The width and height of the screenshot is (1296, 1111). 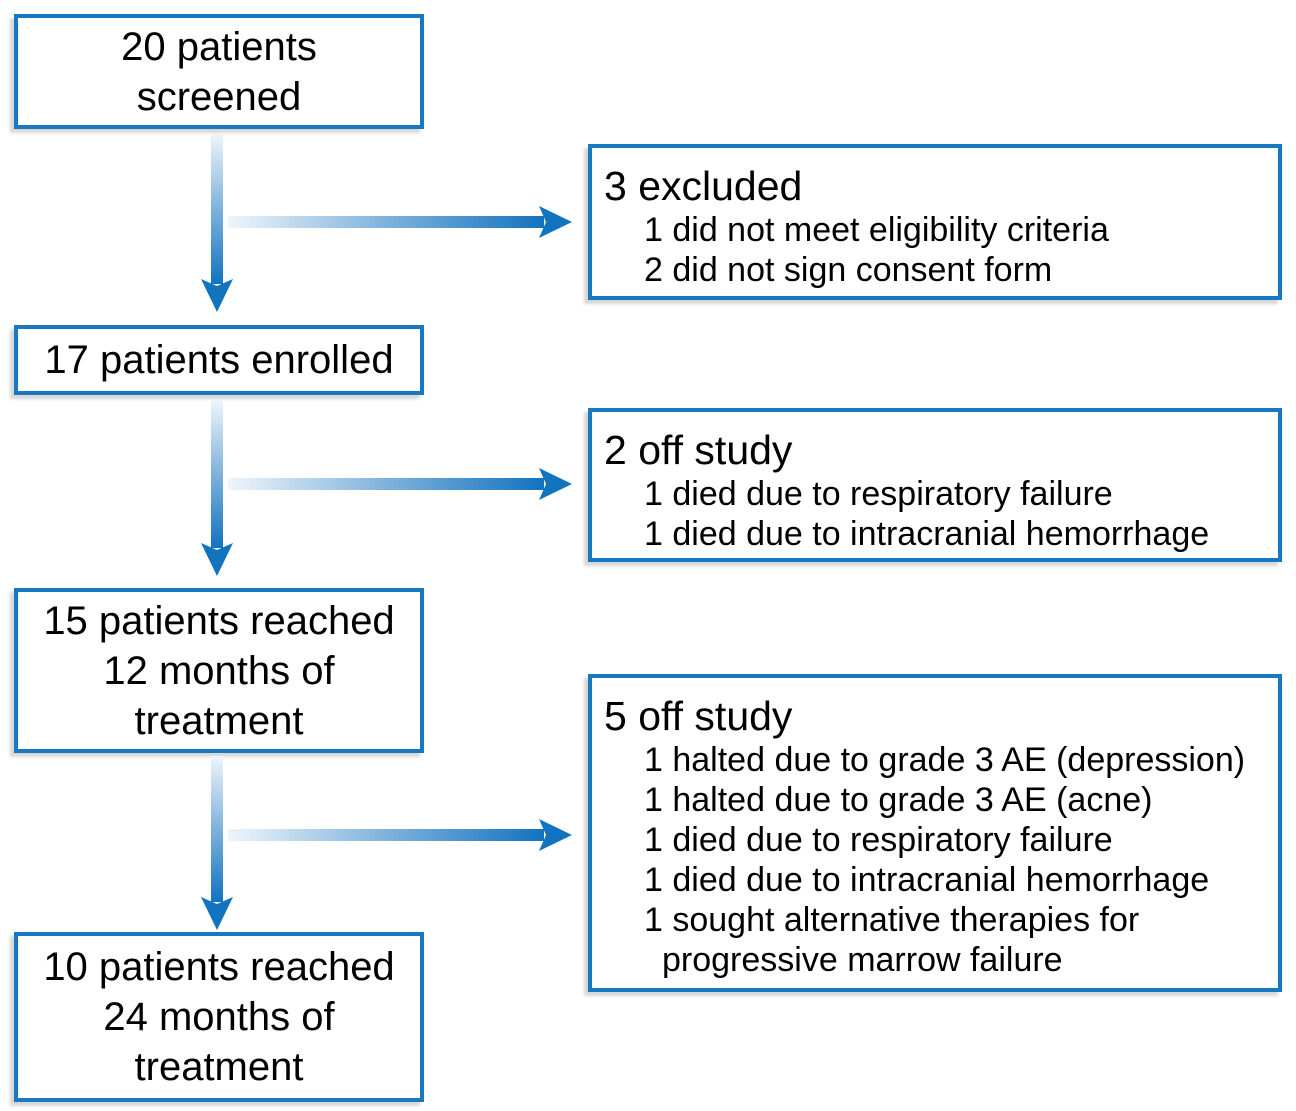 I want to click on box-detail-line: 2 did not sign consent form, so click(x=848, y=270).